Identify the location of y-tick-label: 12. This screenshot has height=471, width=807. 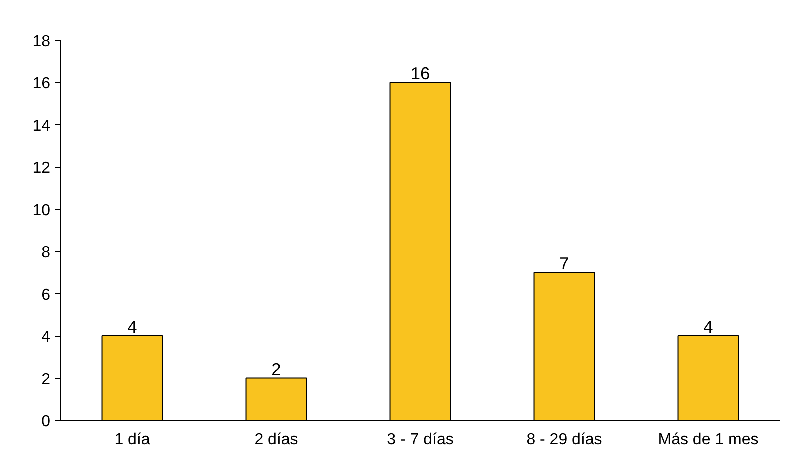
(41, 169).